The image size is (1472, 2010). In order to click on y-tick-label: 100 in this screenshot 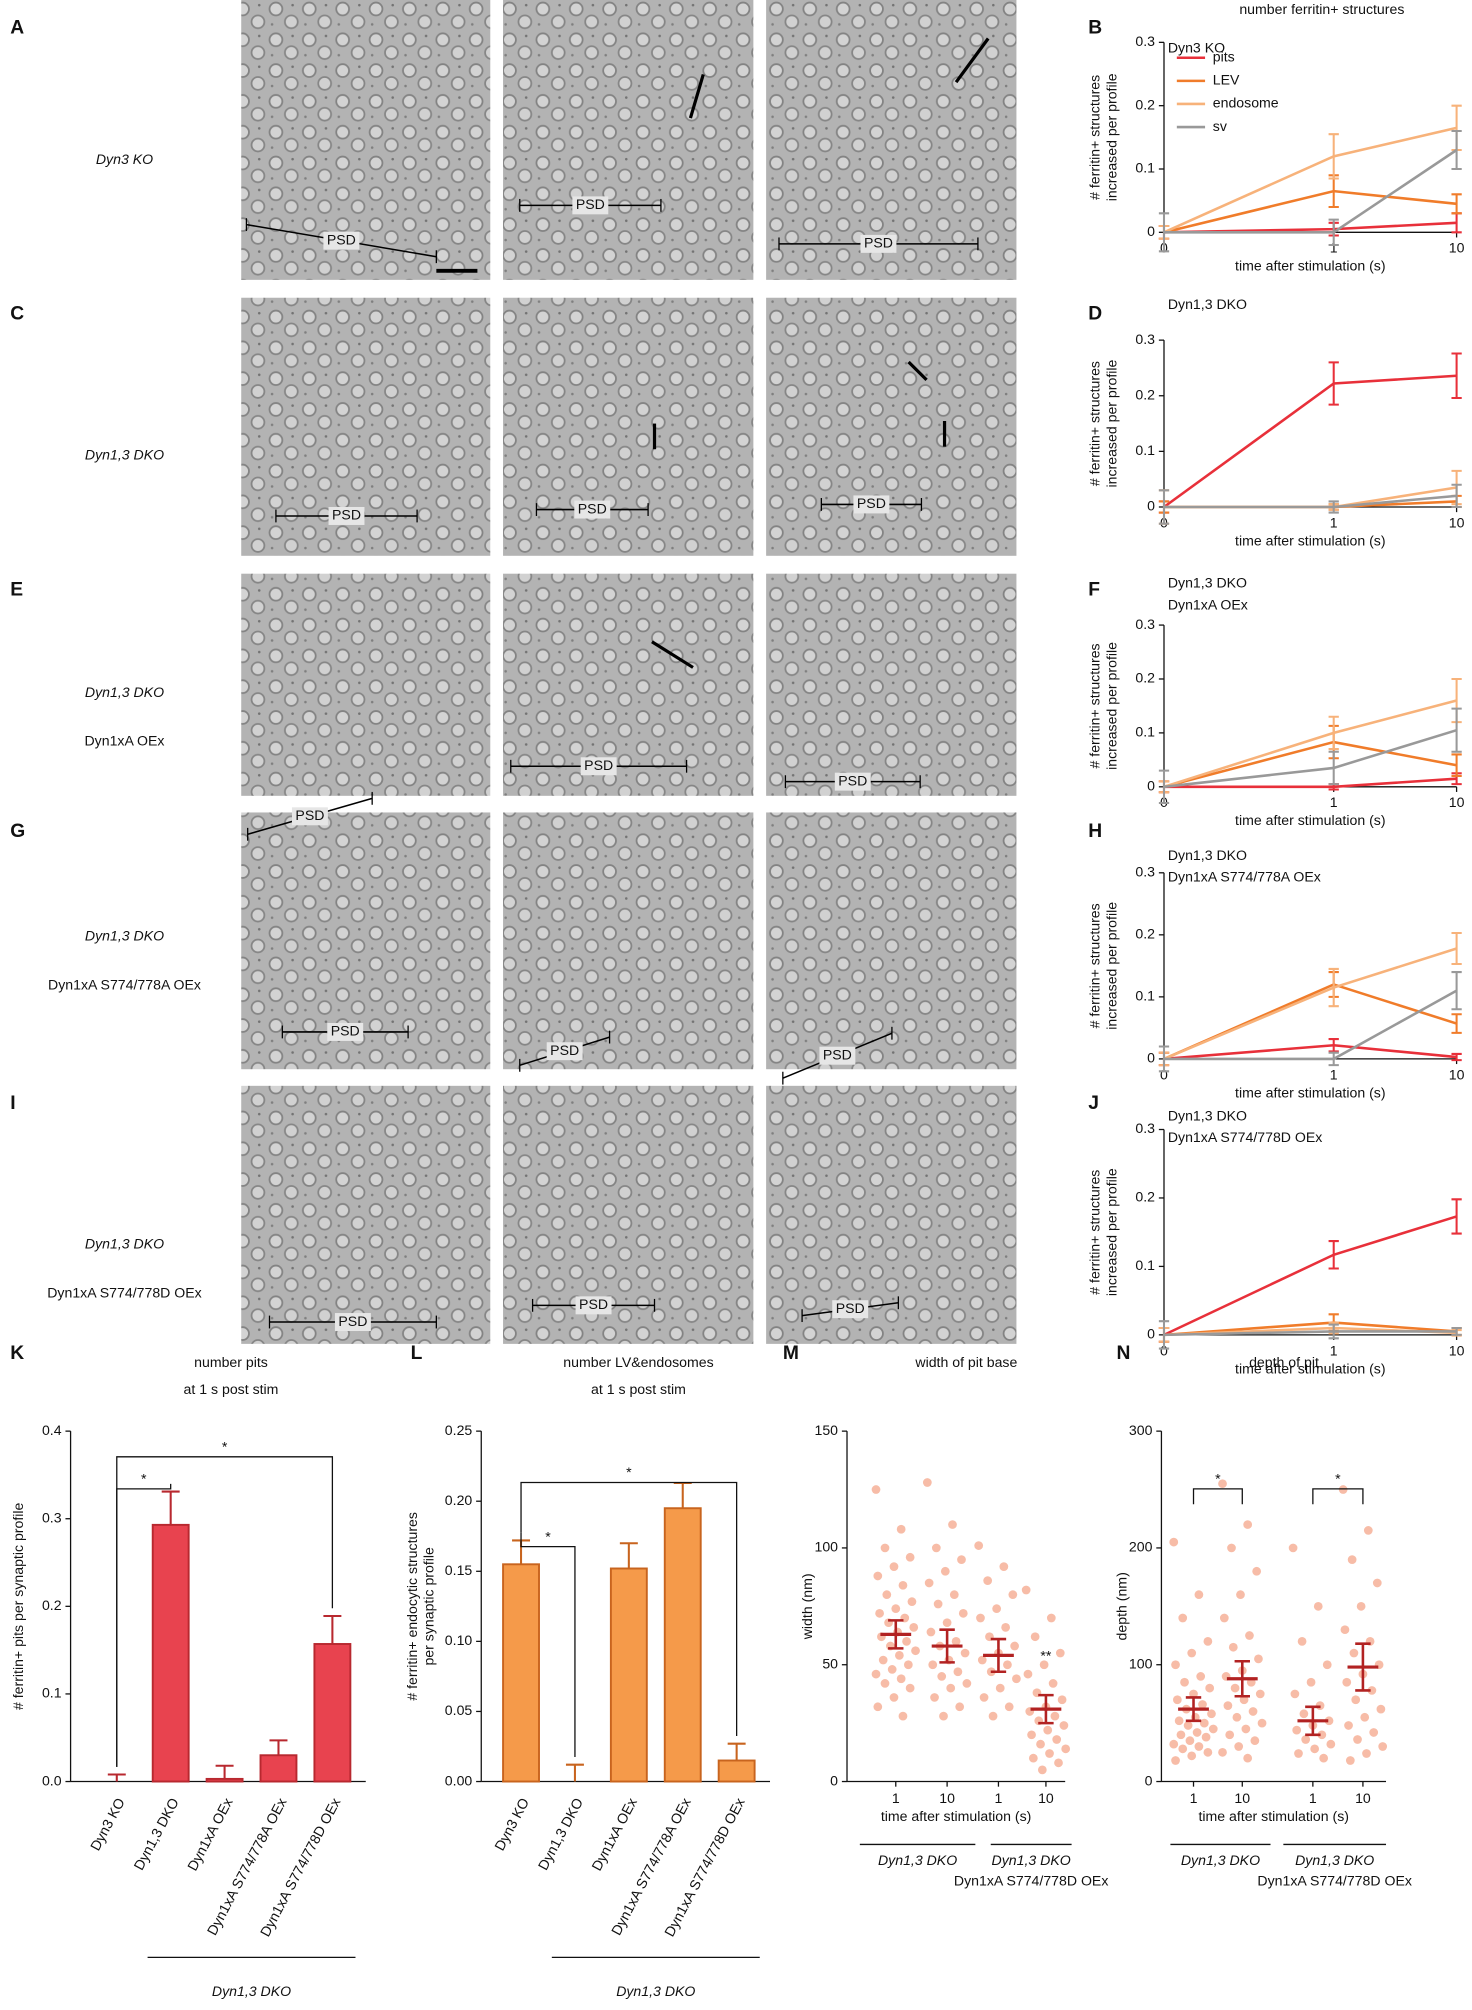, I will do `click(826, 1547)`.